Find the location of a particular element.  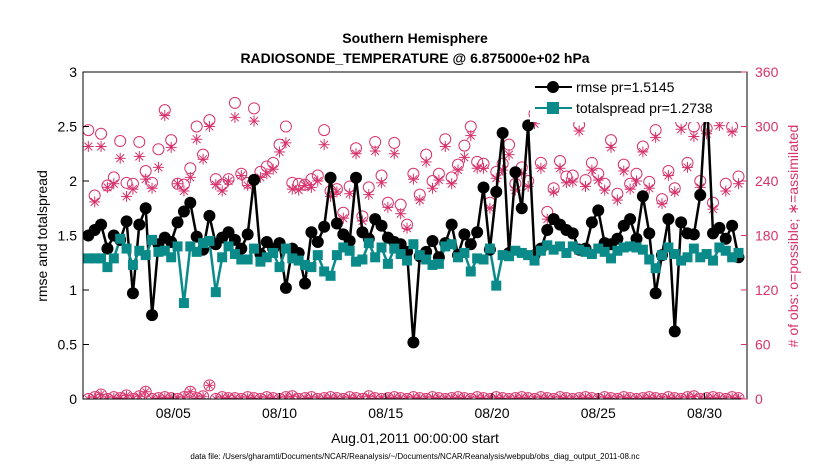

y-left-tick-label: 1.5 is located at coordinates (68, 236).